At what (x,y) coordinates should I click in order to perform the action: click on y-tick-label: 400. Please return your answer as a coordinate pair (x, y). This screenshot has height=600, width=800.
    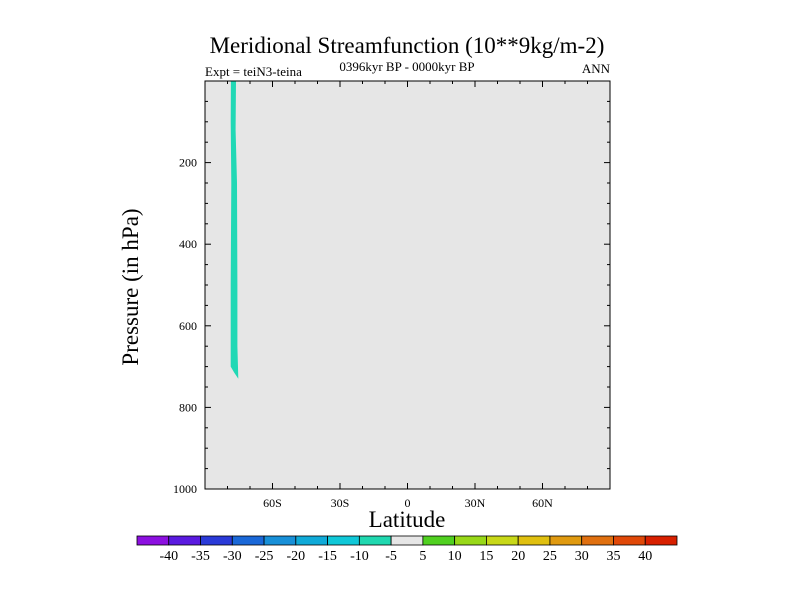
    Looking at the image, I should click on (188, 244).